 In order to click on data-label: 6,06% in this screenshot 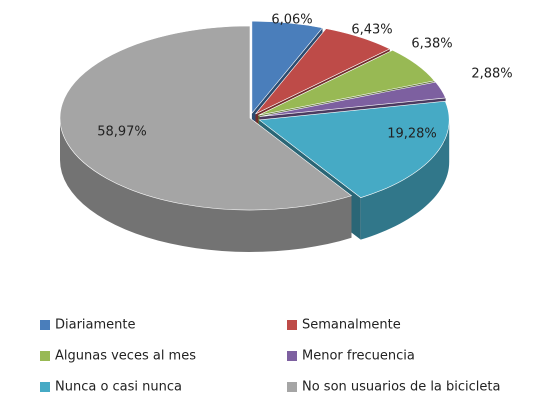, I will do `click(291, 20)`.